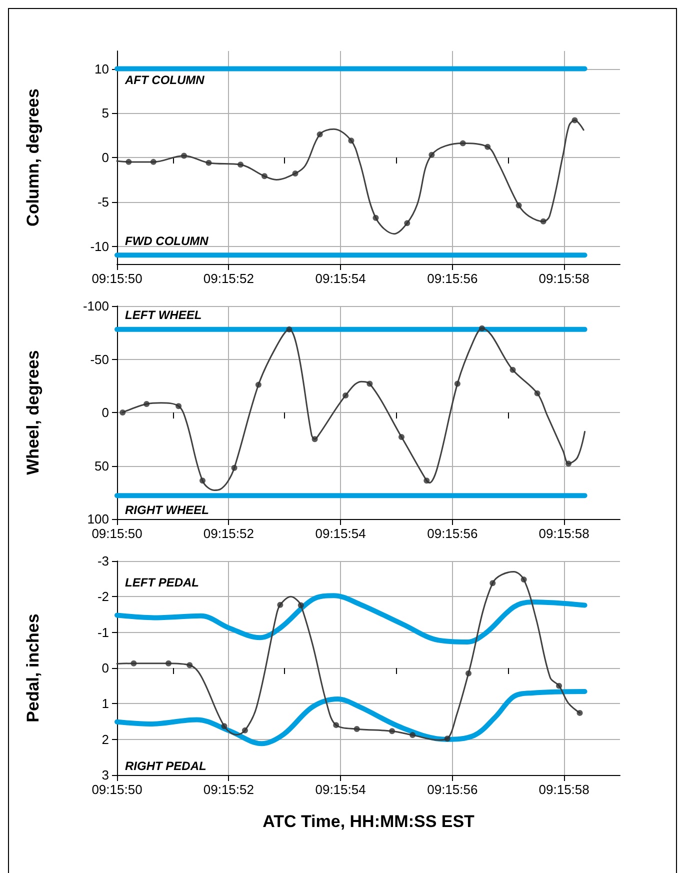 This screenshot has height=873, width=685. I want to click on y-tick-label: 100, so click(98, 519).